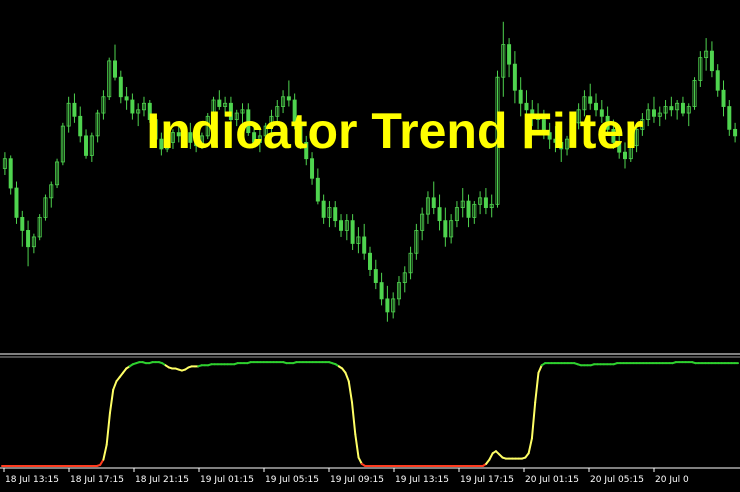  What do you see at coordinates (672, 480) in the screenshot?
I see `x-tick-label: 20 Jul 0` at bounding box center [672, 480].